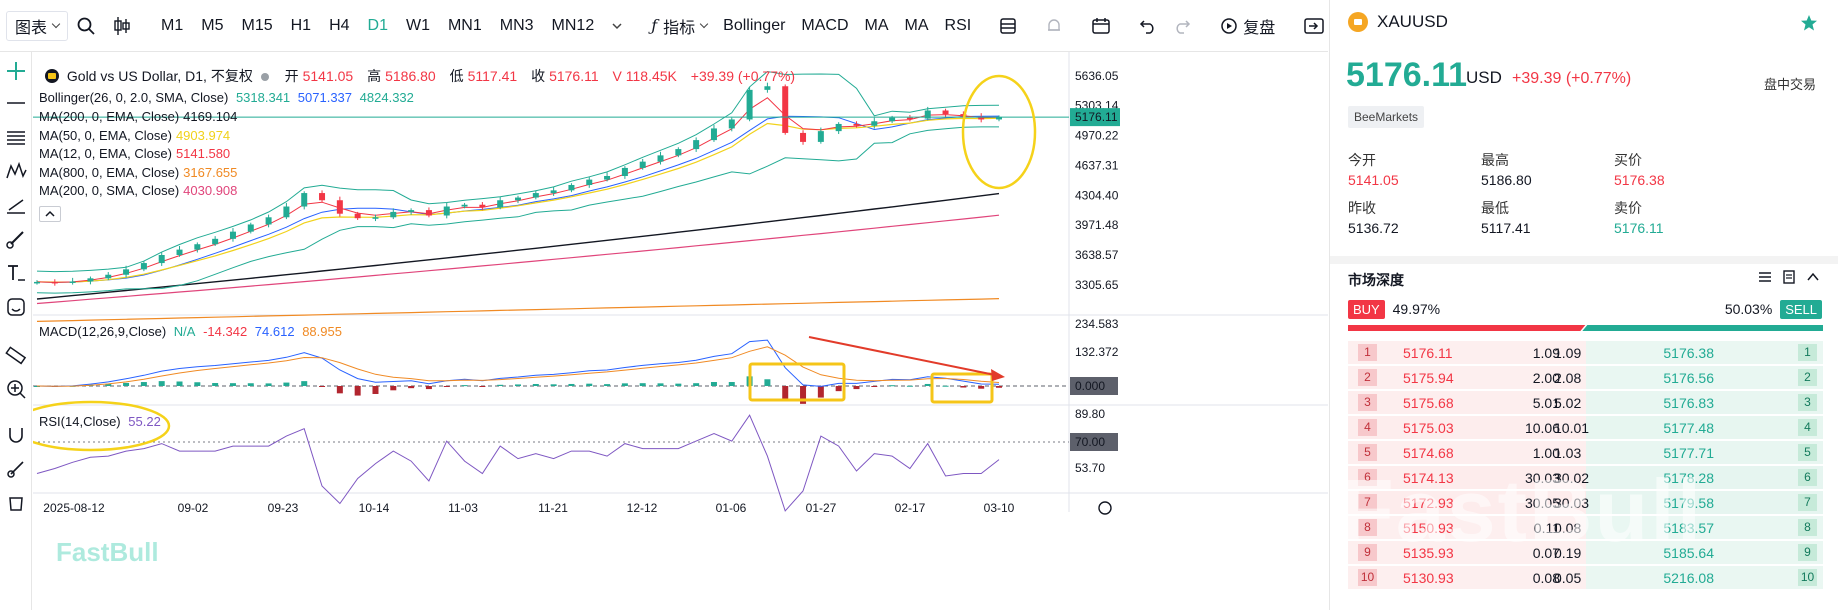  Describe the element at coordinates (140, 116) in the screenshot. I see `ma-legend-row: MA(200, 0, EMA, Close) 4169.104` at that location.